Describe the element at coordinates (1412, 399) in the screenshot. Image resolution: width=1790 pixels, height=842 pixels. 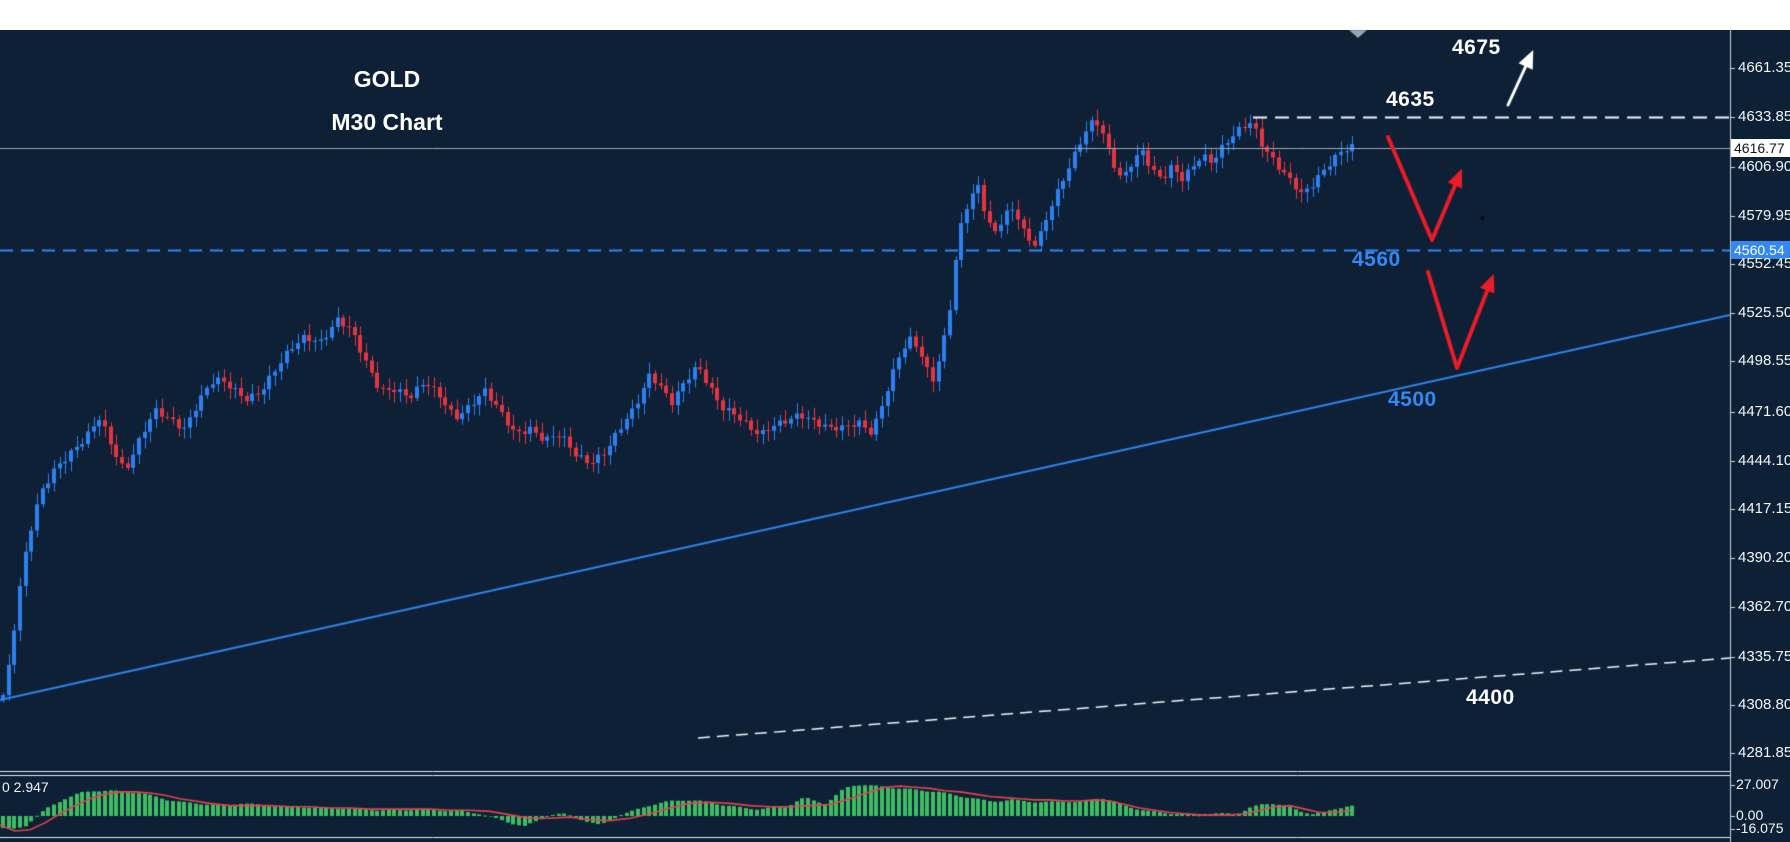
I see `uptrend-price-label: 4500` at that location.